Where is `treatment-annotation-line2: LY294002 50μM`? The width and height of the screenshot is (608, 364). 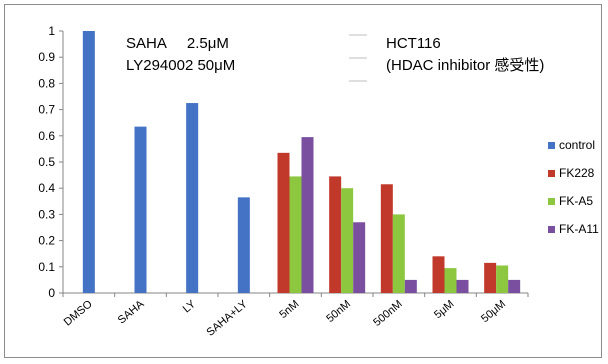
treatment-annotation-line2: LY294002 50μM is located at coordinates (181, 65).